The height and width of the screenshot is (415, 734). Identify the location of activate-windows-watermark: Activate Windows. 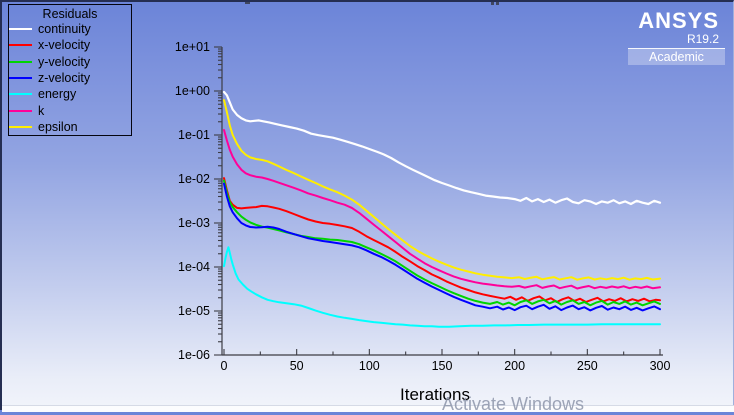
(513, 404).